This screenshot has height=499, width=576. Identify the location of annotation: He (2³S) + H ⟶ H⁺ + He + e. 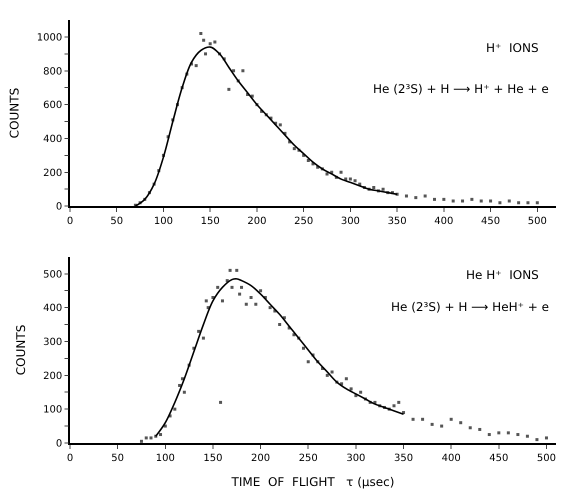
(461, 89).